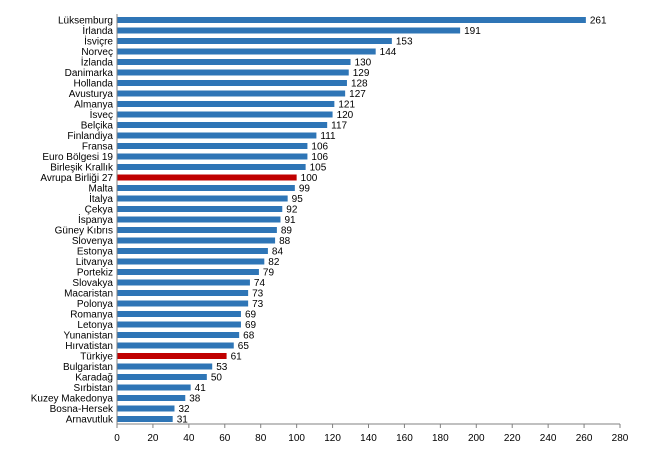 The height and width of the screenshot is (459, 666). Describe the element at coordinates (206, 188) in the screenshot. I see `bar-malta` at that location.